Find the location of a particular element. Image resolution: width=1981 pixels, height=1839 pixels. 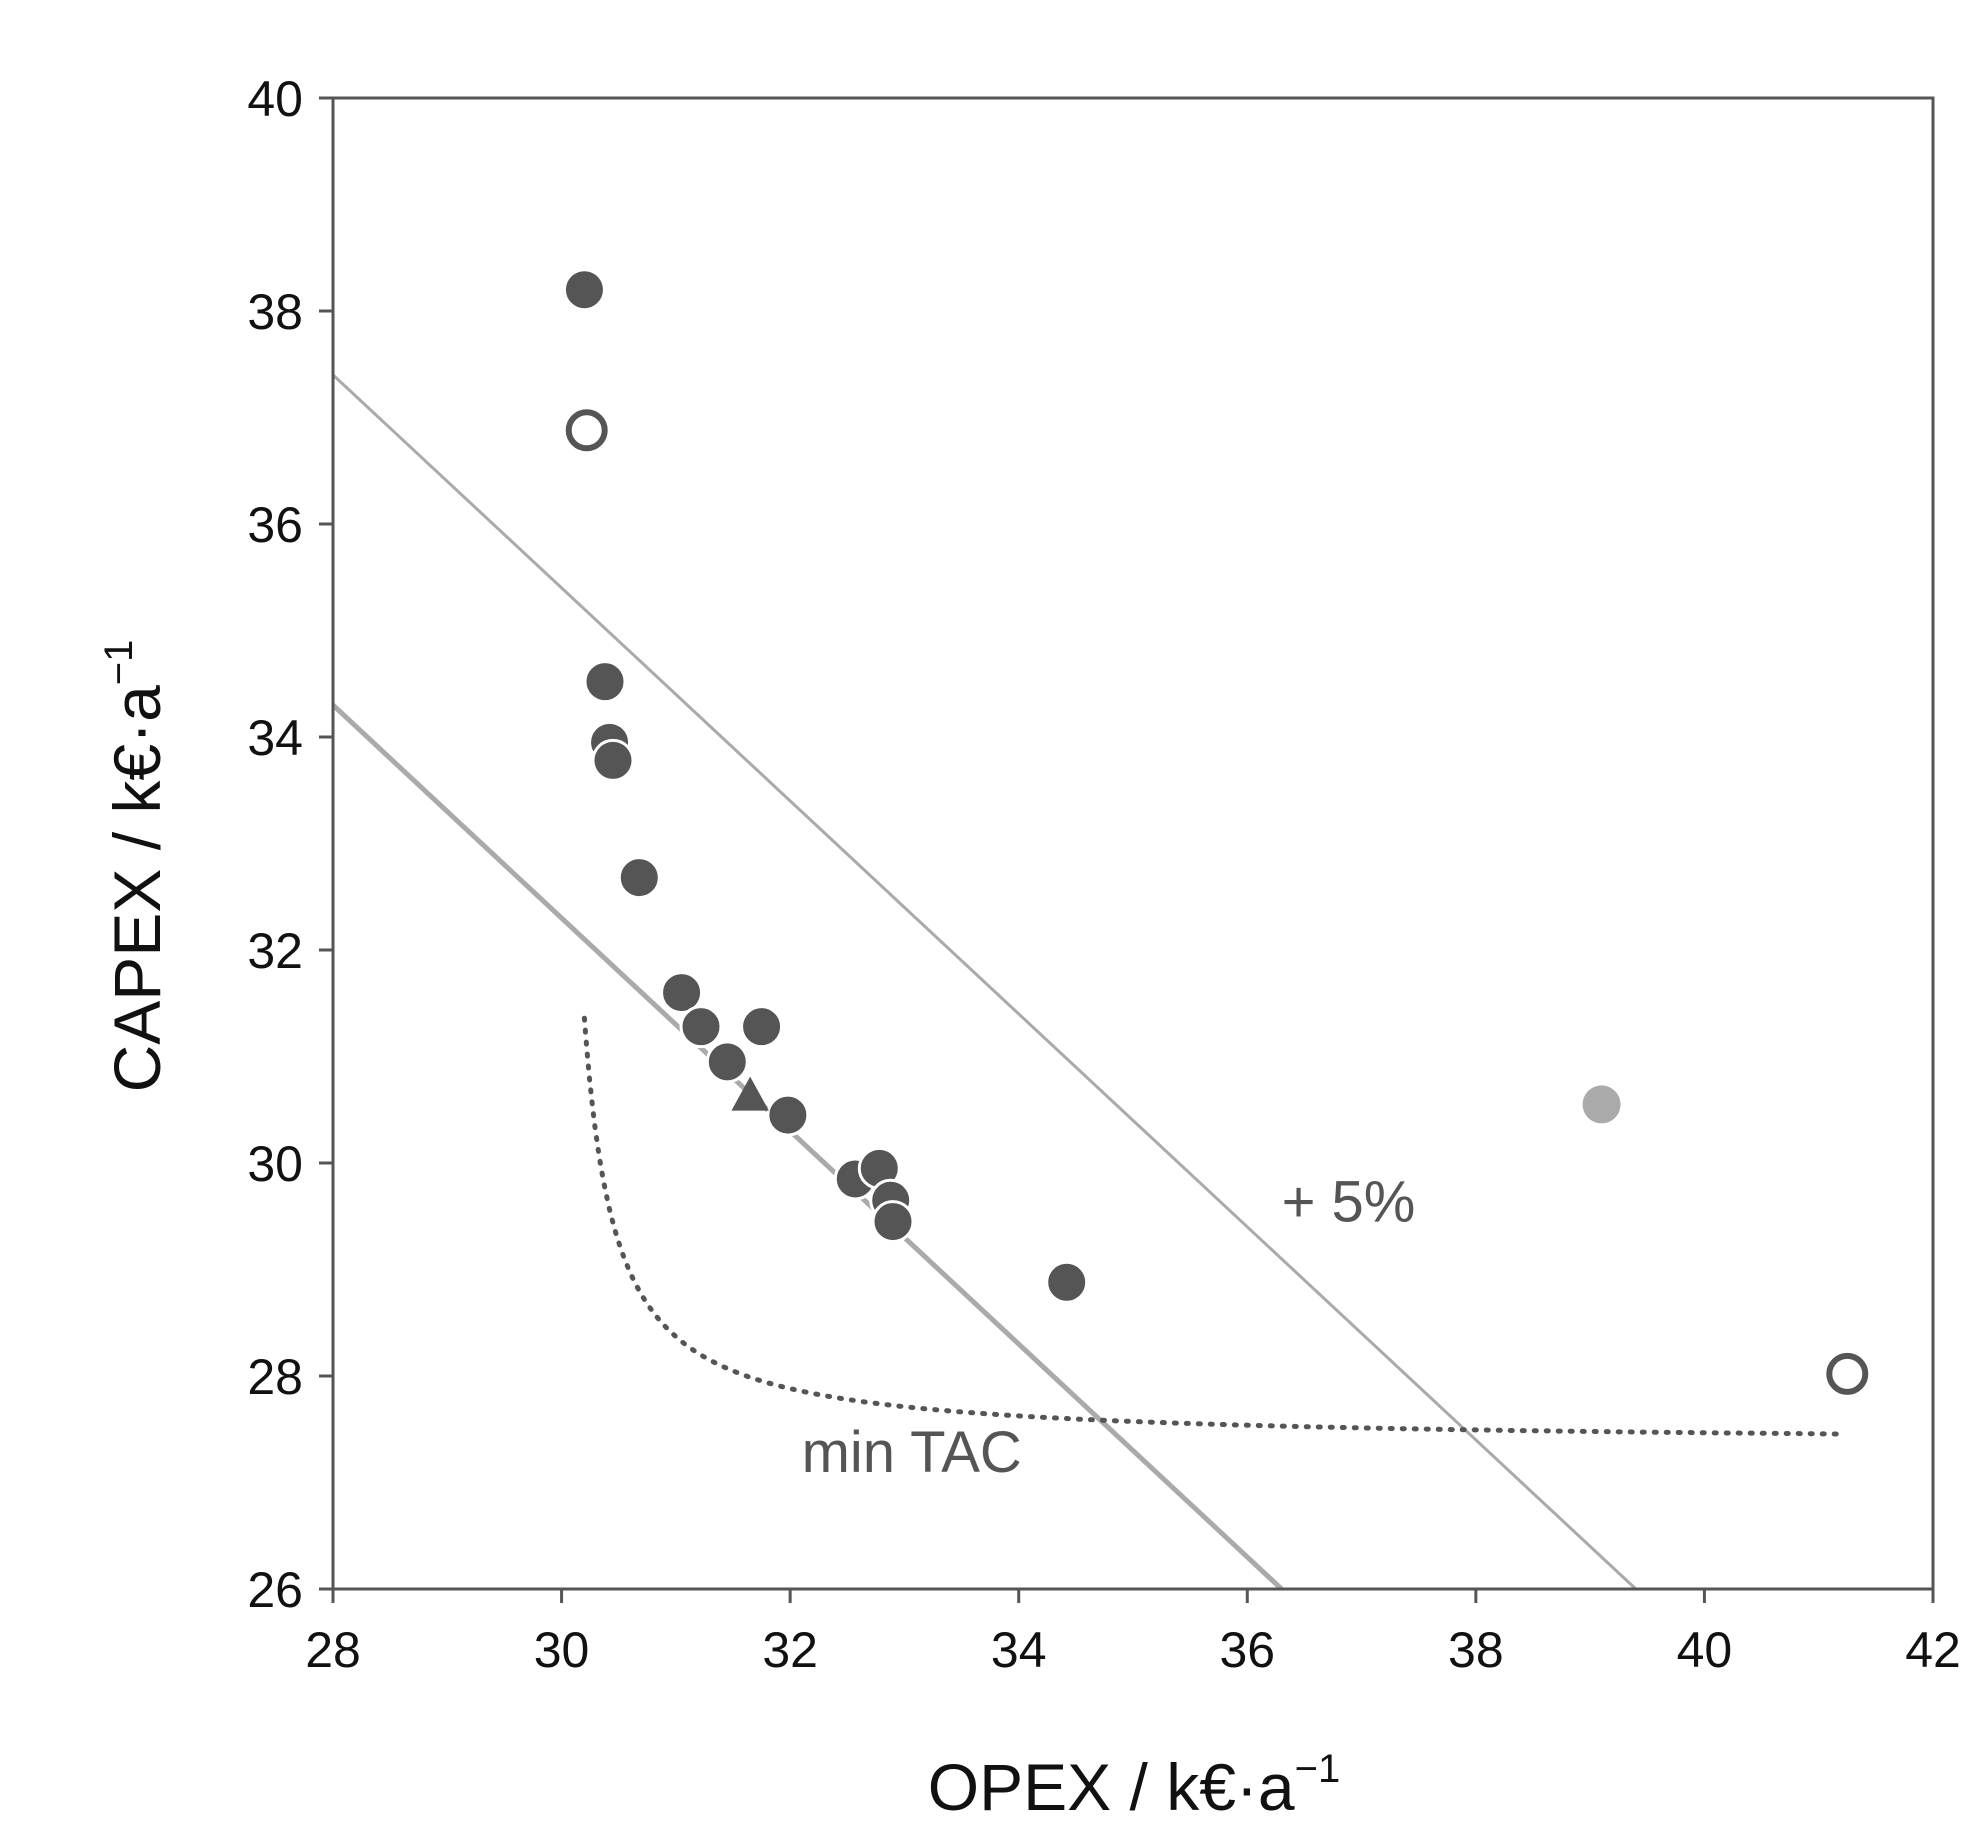

x-tick-label: 36 is located at coordinates (1247, 1650).